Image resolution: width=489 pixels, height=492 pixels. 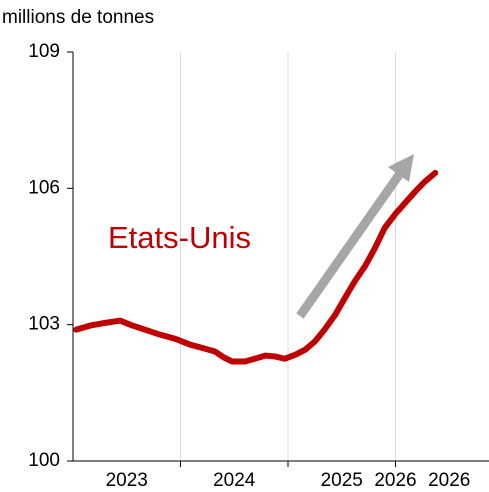 I want to click on y-tick-label: 106, so click(x=44, y=187).